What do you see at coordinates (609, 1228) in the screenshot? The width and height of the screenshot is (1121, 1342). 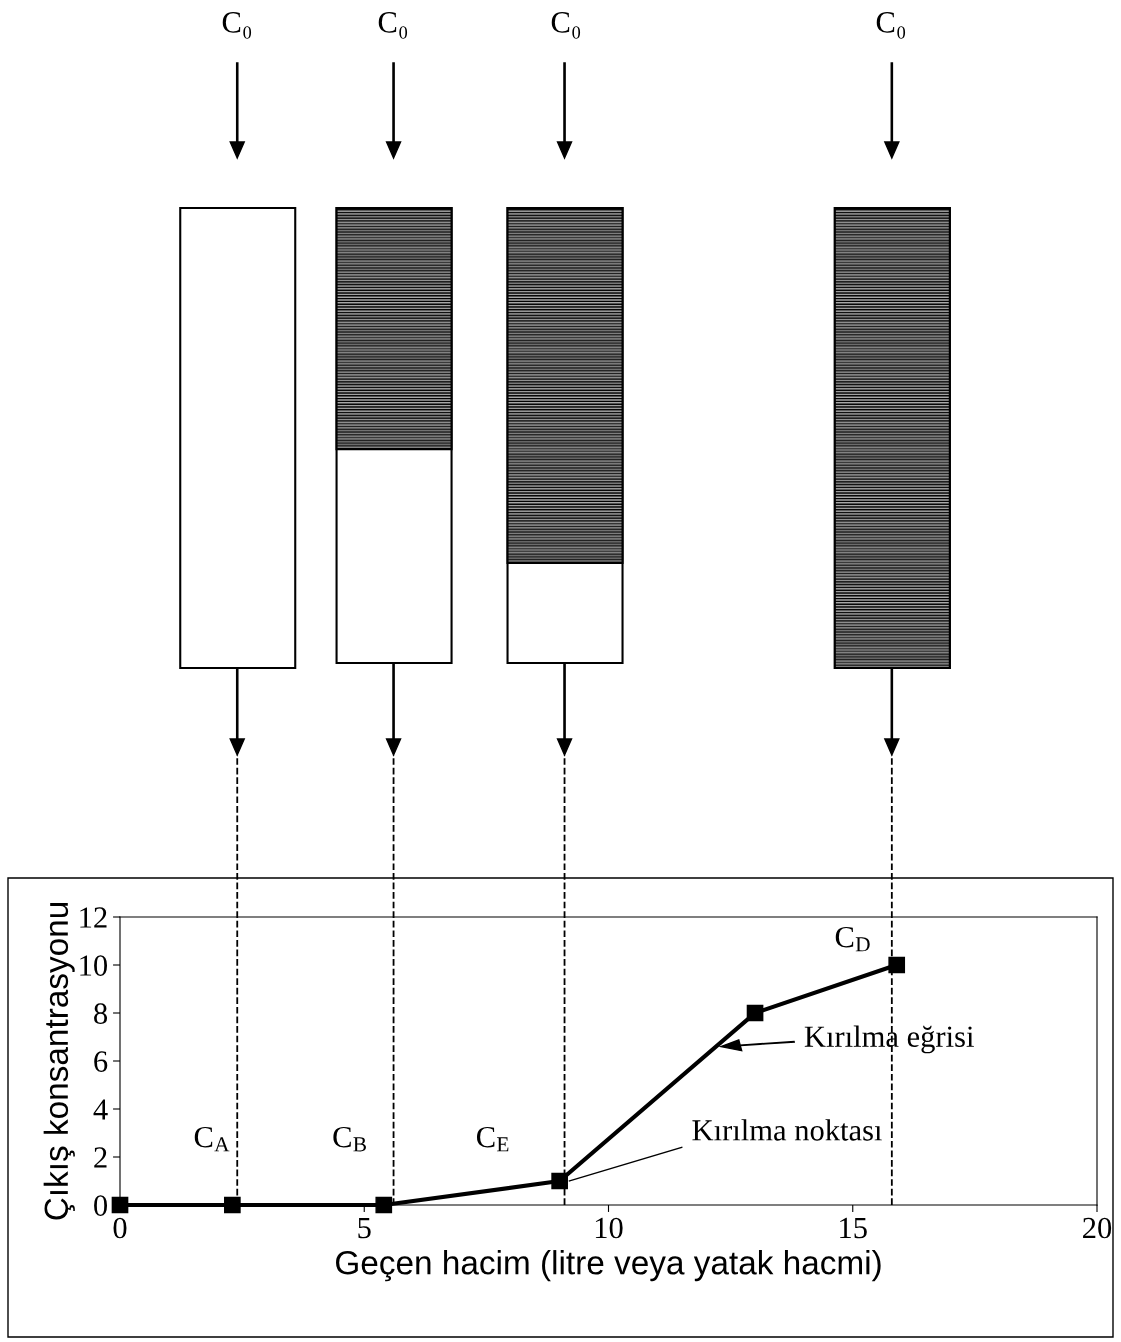 I see `x-tick-label: 10` at bounding box center [609, 1228].